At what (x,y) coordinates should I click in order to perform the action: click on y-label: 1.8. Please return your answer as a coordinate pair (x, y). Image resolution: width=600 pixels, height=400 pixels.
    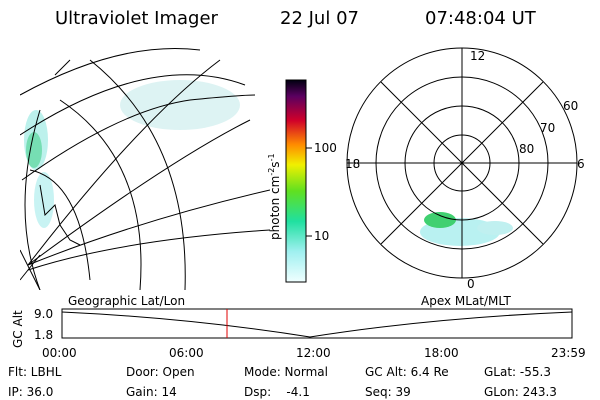
    Looking at the image, I should click on (43, 335).